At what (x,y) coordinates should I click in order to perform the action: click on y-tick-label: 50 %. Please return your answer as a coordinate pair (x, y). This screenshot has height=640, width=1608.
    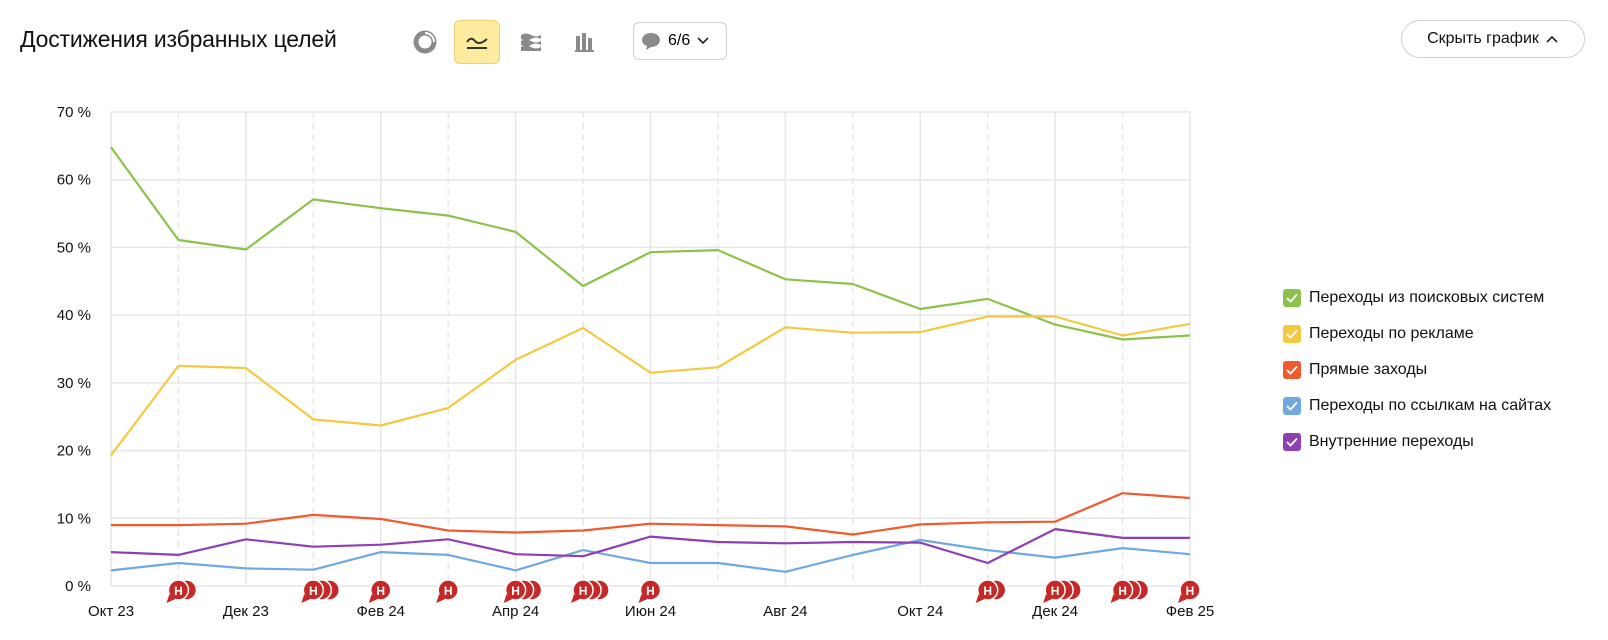
    Looking at the image, I should click on (74, 247).